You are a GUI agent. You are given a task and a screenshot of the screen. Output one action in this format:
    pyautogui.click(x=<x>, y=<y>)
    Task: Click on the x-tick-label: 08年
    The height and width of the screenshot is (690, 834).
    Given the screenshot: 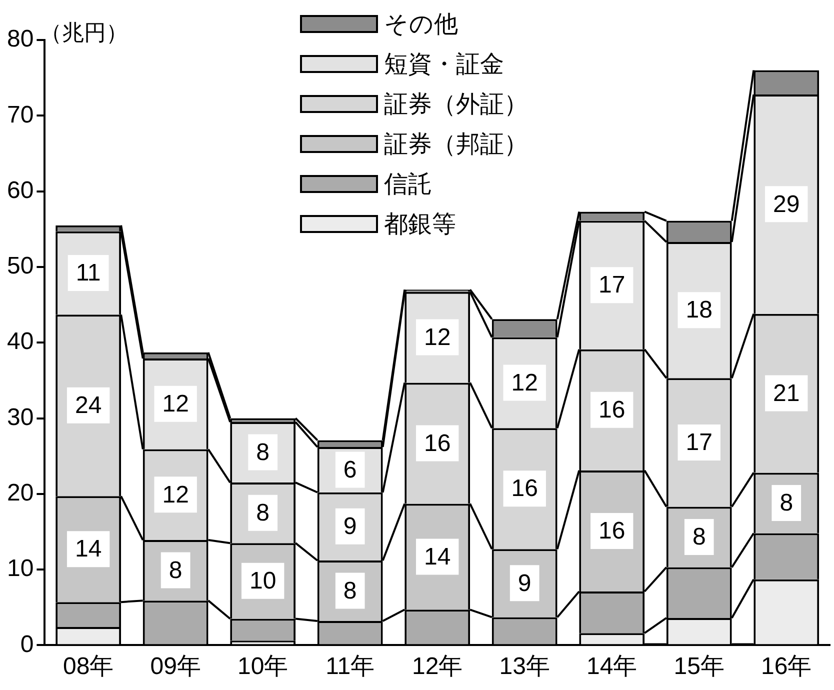 What is the action you would take?
    pyautogui.click(x=88, y=666)
    